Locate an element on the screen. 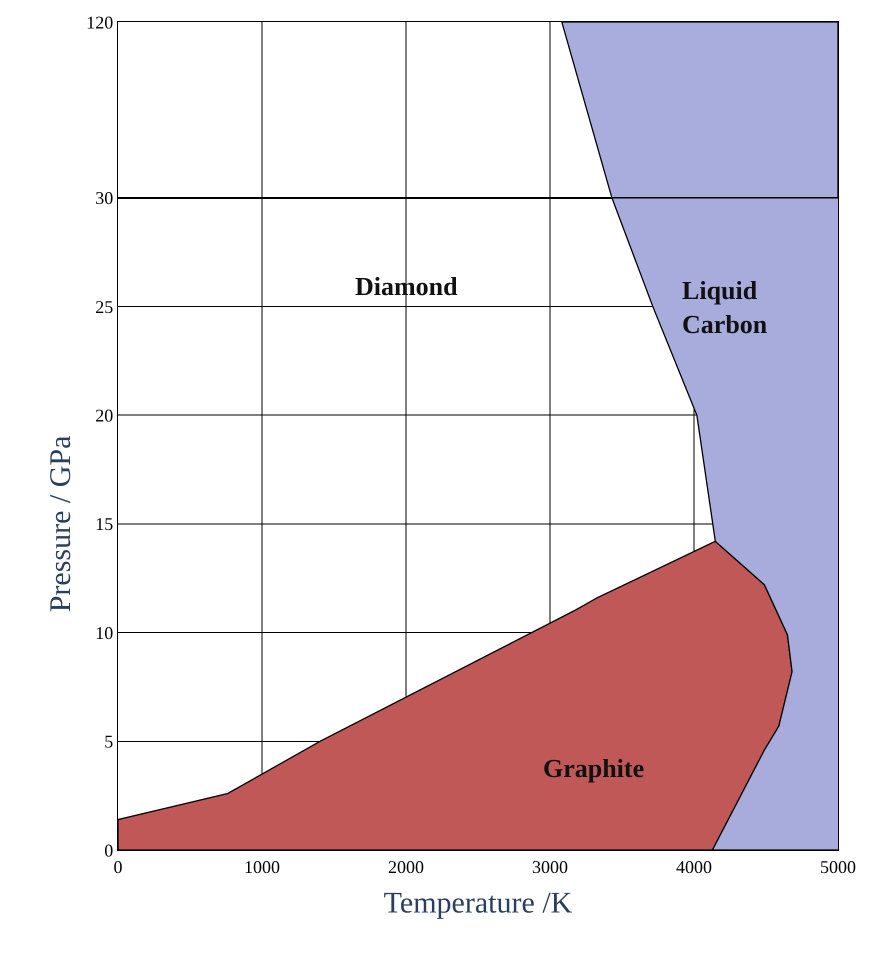  y-tick-label: 15 is located at coordinates (104, 524).